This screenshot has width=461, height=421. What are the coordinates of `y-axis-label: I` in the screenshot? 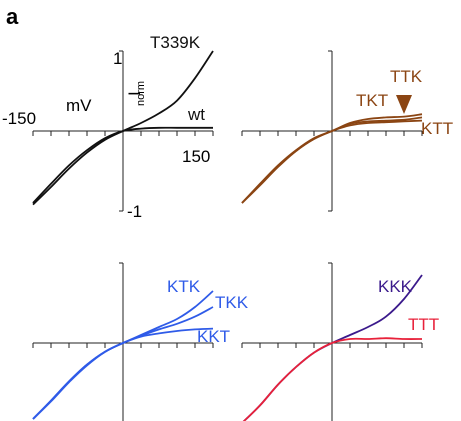 It's located at (134, 93).